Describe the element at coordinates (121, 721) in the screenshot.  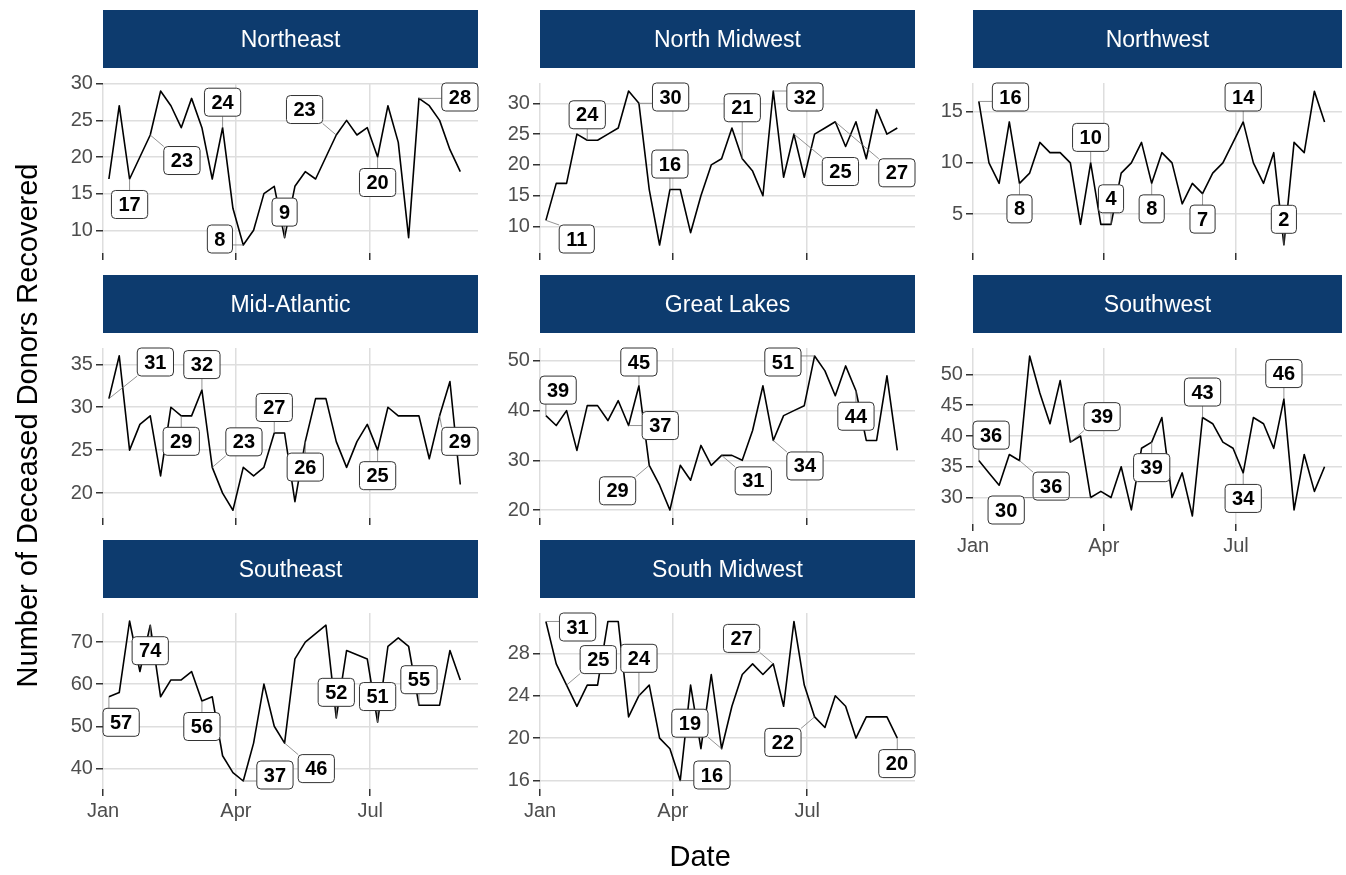
I see `annotation: 57` at that location.